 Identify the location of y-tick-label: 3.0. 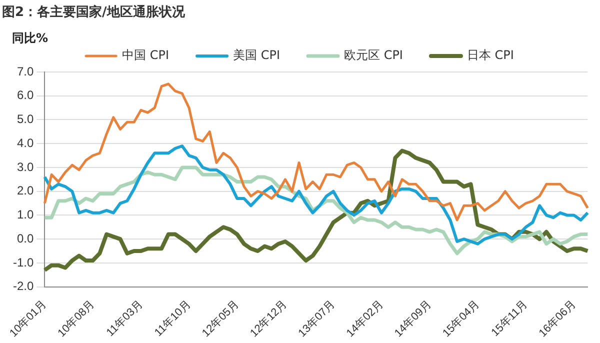
(25, 167).